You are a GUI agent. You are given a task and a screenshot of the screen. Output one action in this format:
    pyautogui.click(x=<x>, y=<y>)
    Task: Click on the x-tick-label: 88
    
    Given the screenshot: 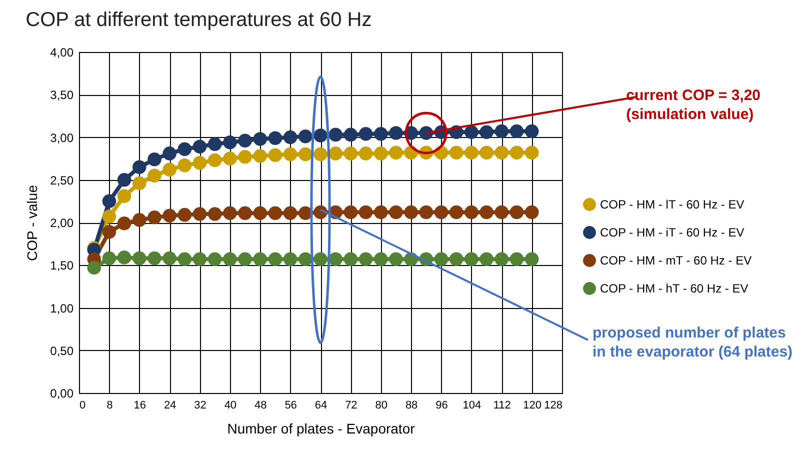 What is the action you would take?
    pyautogui.click(x=411, y=406)
    